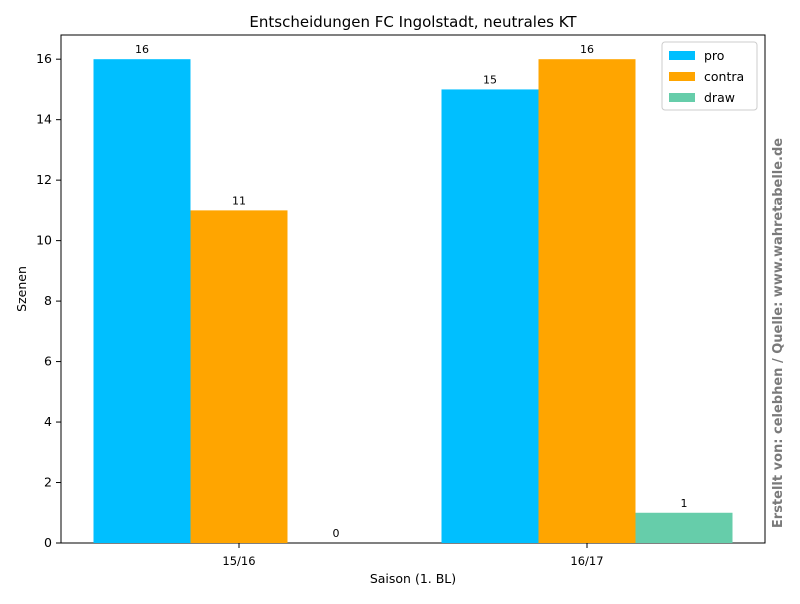 The image size is (800, 604). Describe the element at coordinates (586, 561) in the screenshot. I see `x-tick-label-16-17: 16/17` at that location.